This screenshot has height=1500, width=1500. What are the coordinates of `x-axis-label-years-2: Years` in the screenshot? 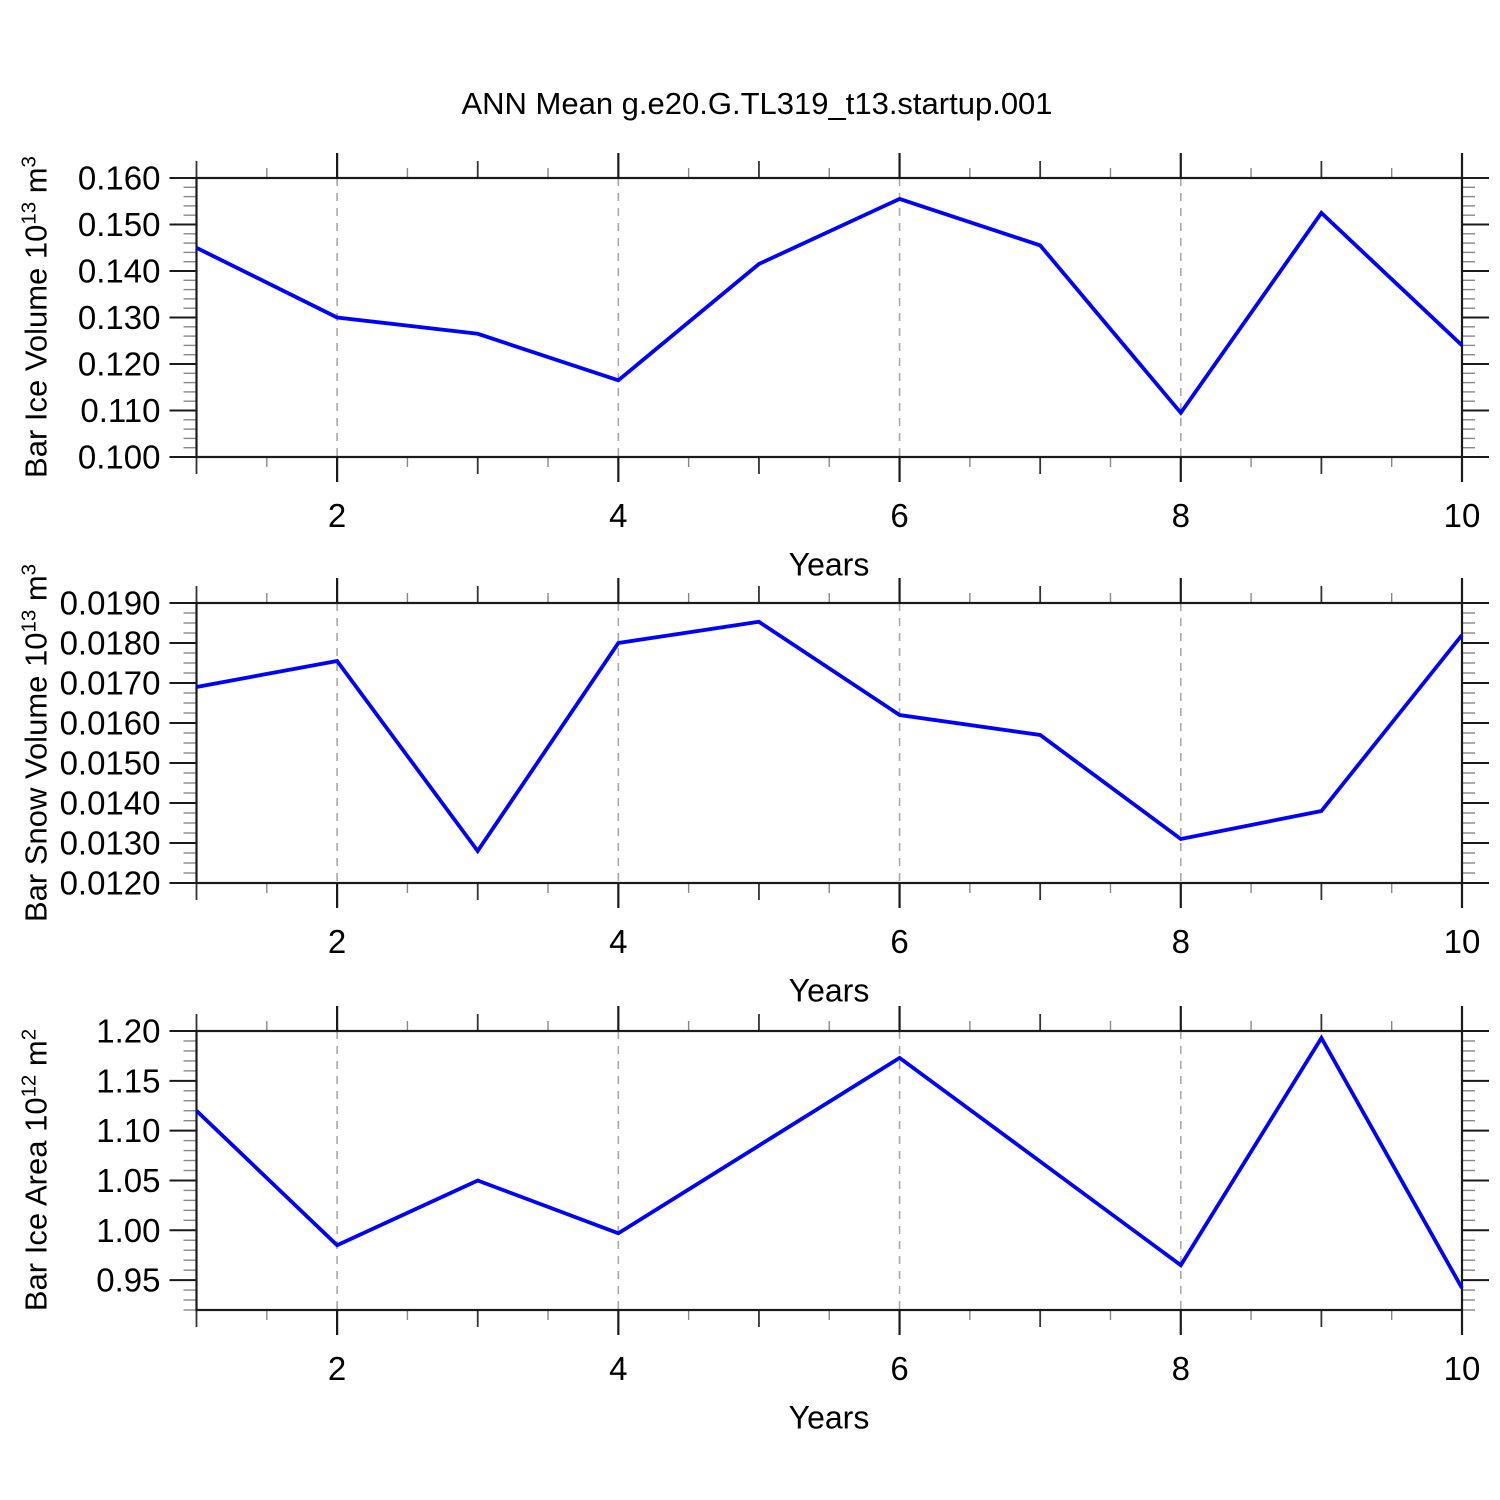 It's located at (829, 990).